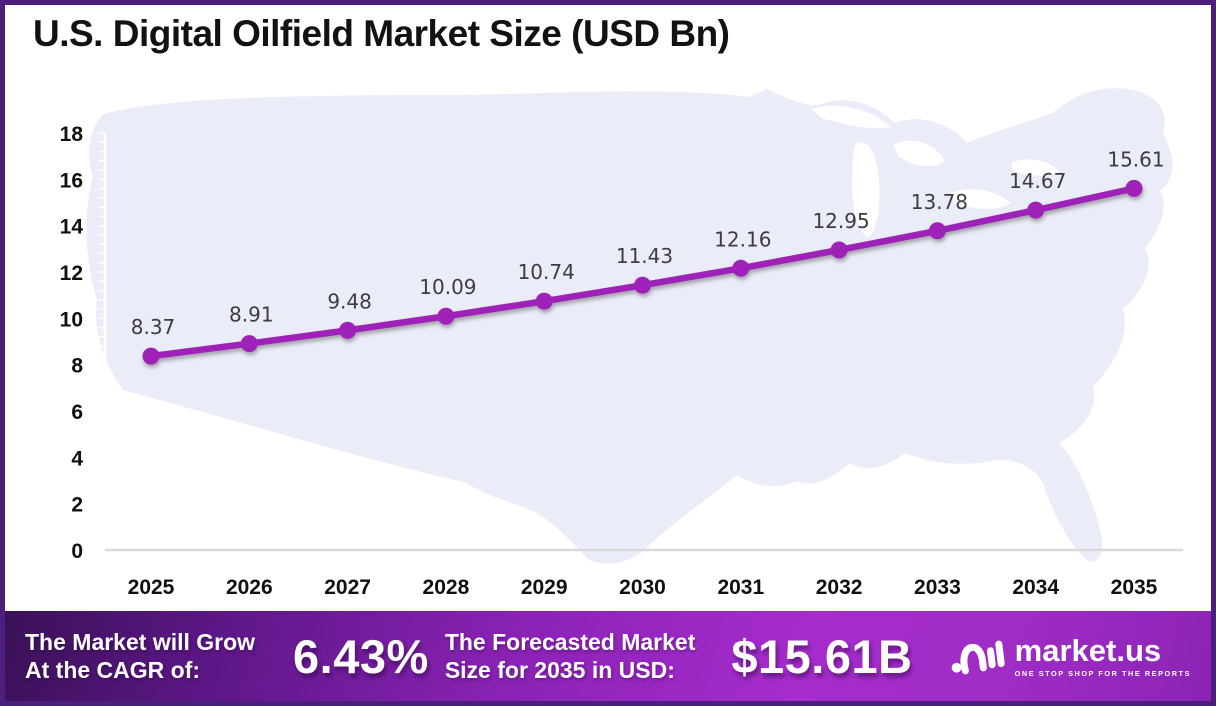 The height and width of the screenshot is (706, 1216). What do you see at coordinates (740, 587) in the screenshot?
I see `x-tick-label: 2031` at bounding box center [740, 587].